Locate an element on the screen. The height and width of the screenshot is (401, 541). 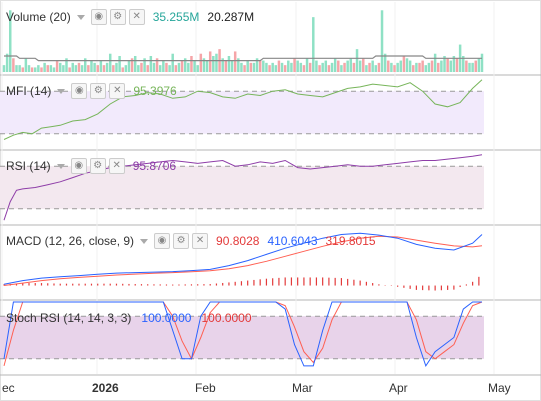
x-tick-label: ec is located at coordinates (8, 388).